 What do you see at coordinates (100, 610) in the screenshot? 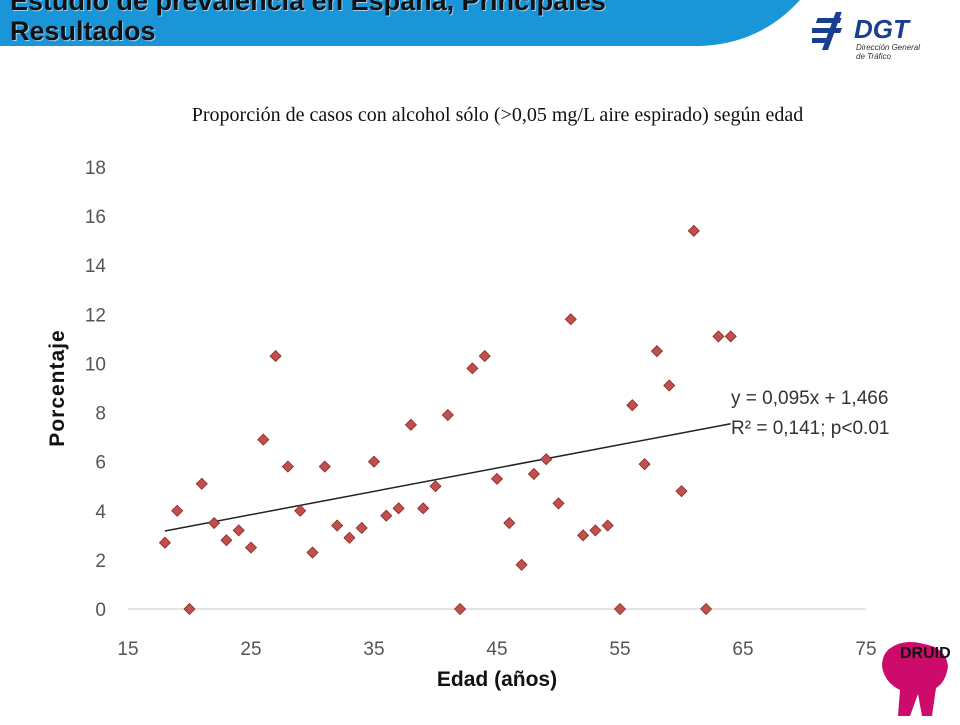
I see `y-tick-label: 0` at bounding box center [100, 610].